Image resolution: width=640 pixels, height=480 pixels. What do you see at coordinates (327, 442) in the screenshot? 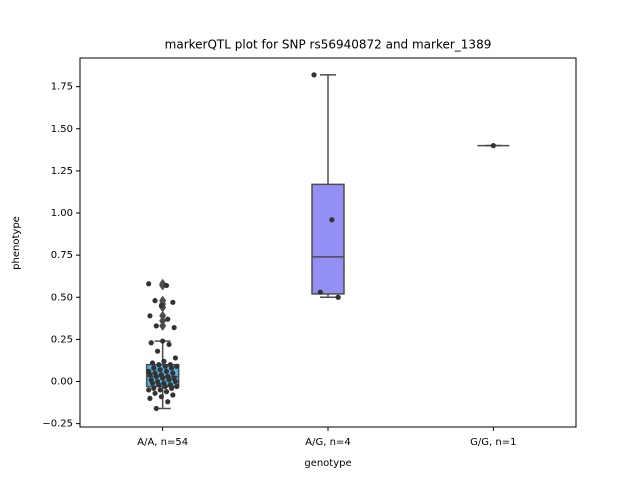
I see `x-tick-label: A/G, n=4` at bounding box center [327, 442].